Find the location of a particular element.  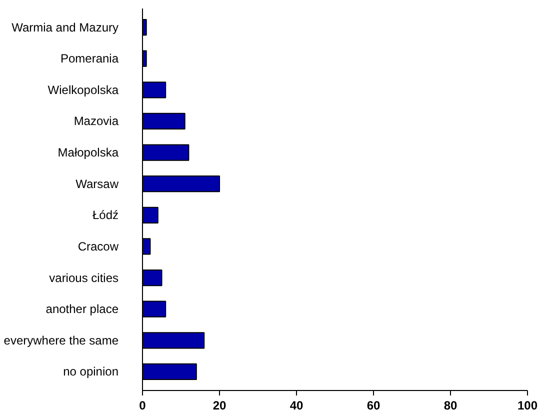

y-tick-label: Cracow is located at coordinates (98, 246).